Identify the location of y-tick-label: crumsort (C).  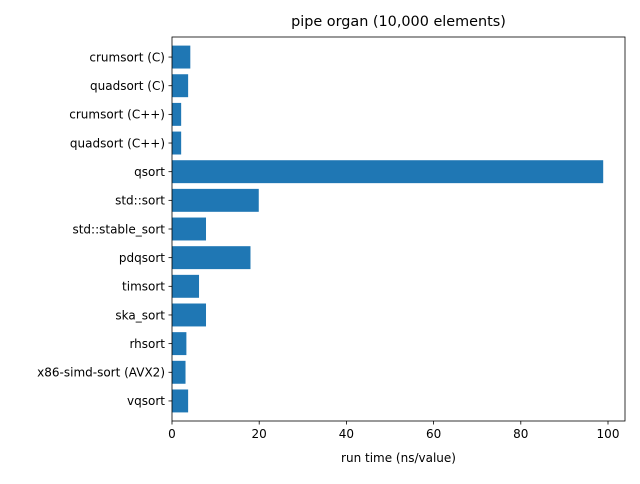
(127, 57).